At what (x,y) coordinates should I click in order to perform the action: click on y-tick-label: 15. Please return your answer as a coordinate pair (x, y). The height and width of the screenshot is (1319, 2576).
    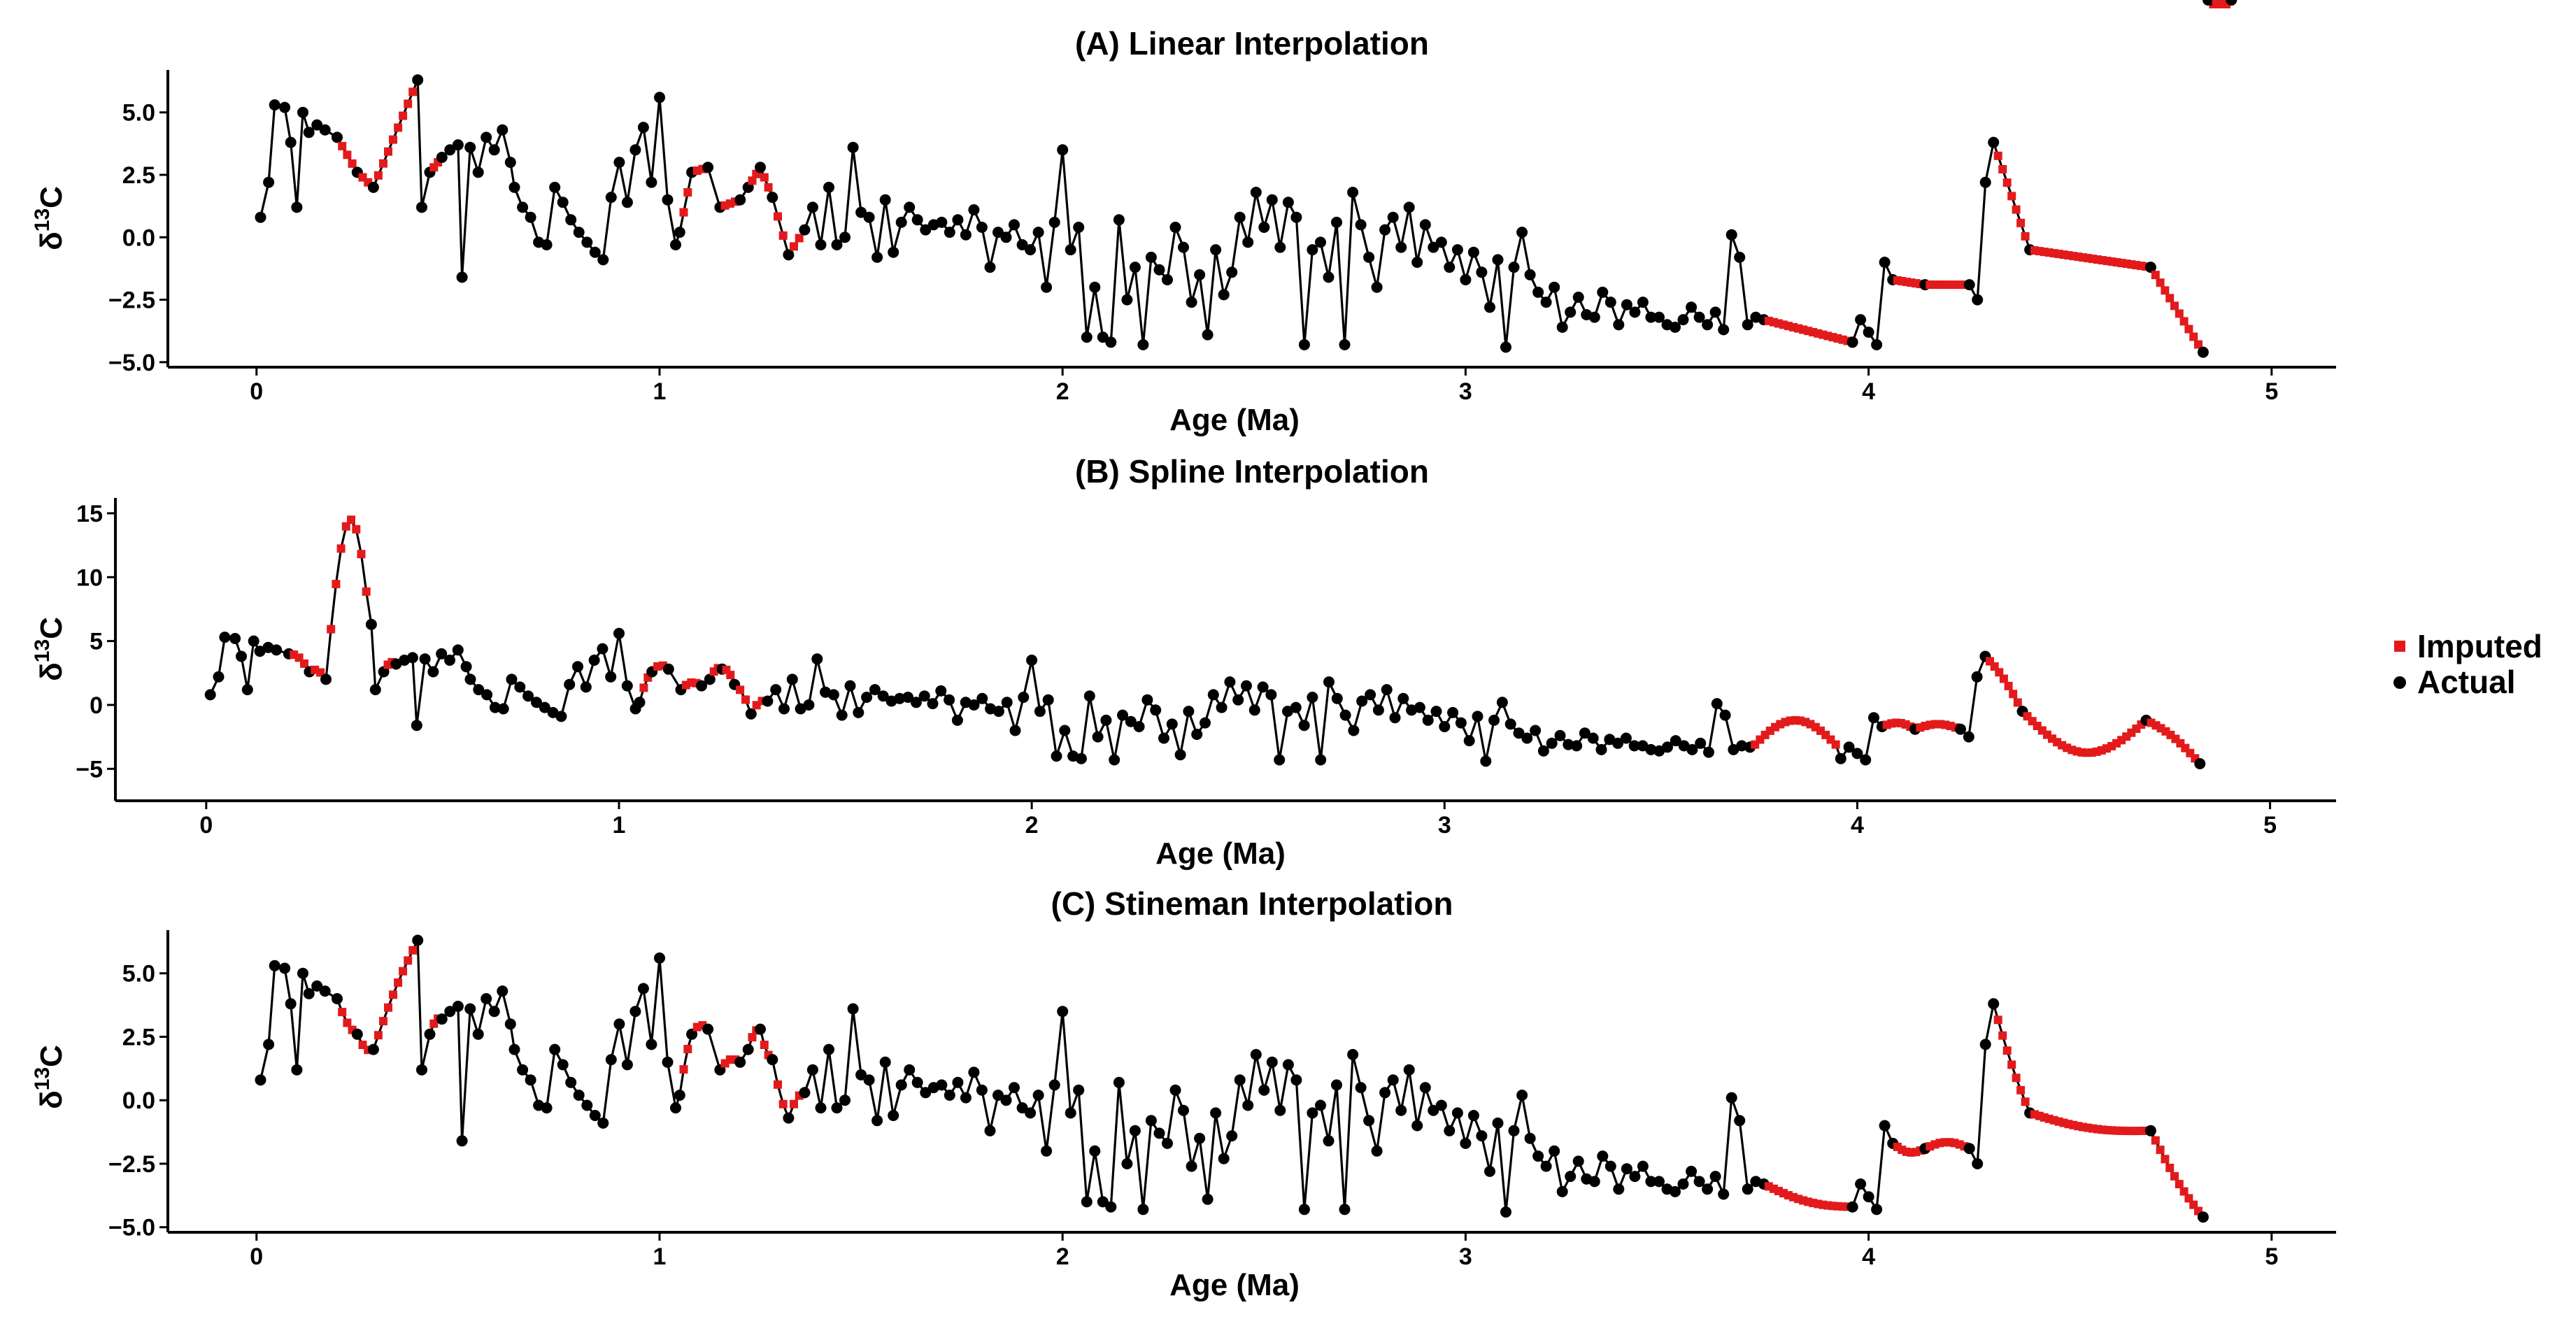
    Looking at the image, I should click on (89, 514).